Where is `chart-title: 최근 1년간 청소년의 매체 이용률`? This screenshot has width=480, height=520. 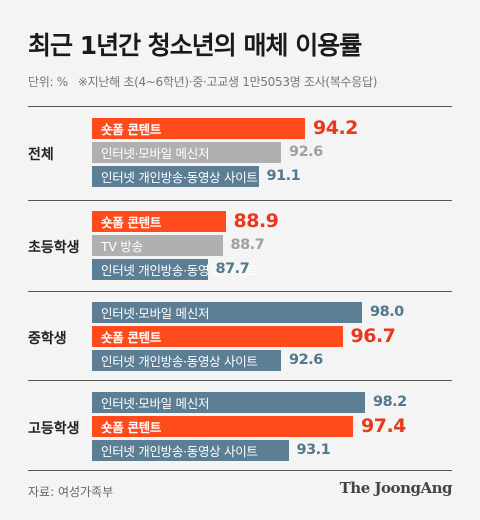
chart-title: 최근 1년간 청소년의 매체 이용률 is located at coordinates (195, 45).